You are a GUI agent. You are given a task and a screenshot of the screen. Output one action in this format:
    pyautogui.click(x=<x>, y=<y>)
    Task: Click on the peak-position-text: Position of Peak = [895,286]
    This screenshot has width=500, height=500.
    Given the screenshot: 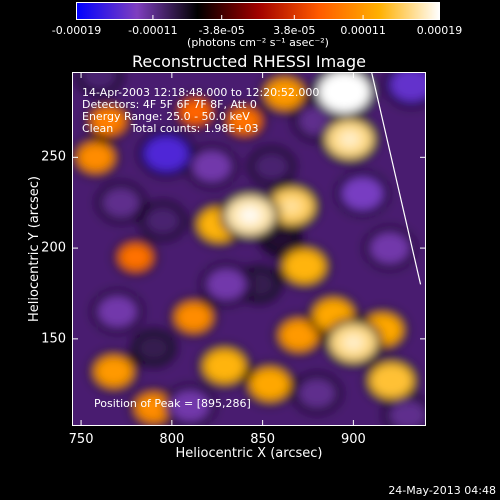 What is the action you would take?
    pyautogui.click(x=172, y=403)
    